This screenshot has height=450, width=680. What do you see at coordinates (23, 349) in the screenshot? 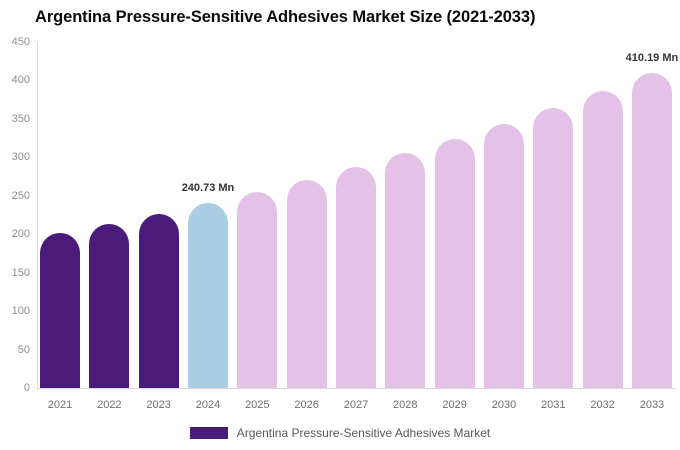
I see `y-tick-50: 50` at bounding box center [23, 349].